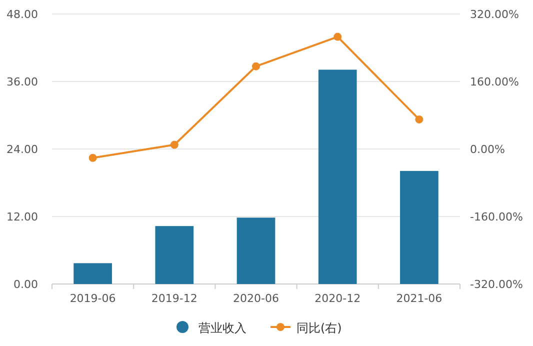  What do you see at coordinates (496, 284) in the screenshot?
I see `y2-tick-label: -320.00%` at bounding box center [496, 284].